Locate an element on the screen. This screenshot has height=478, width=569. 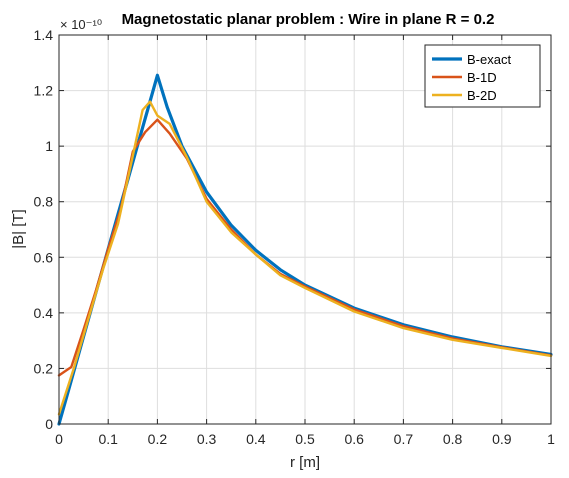
x-tick-label: 0.2 is located at coordinates (158, 439).